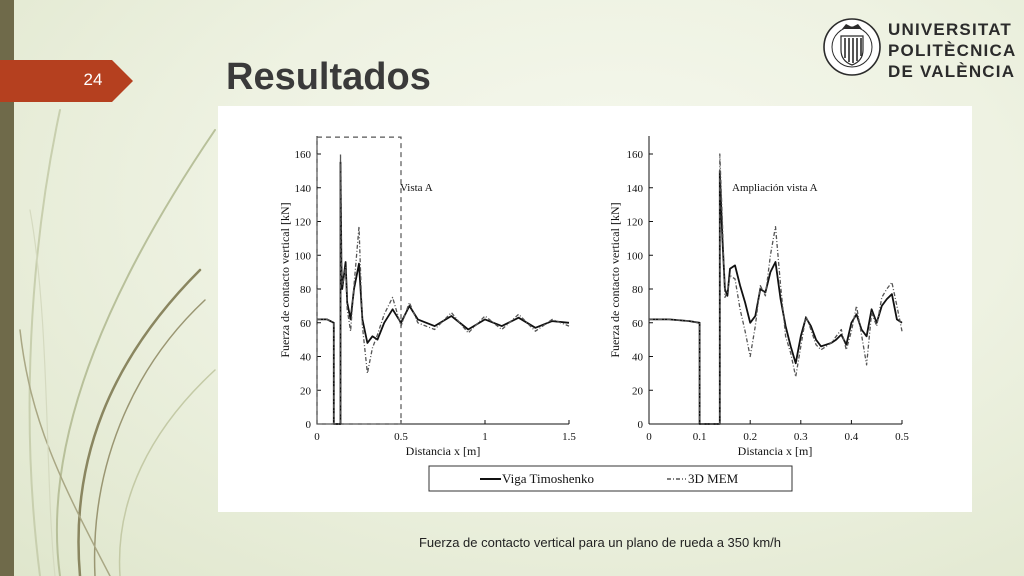 The image size is (1024, 576). Describe the element at coordinates (548, 478) in the screenshot. I see `legend-label-timoshenko: Viga Timoshenko` at that location.